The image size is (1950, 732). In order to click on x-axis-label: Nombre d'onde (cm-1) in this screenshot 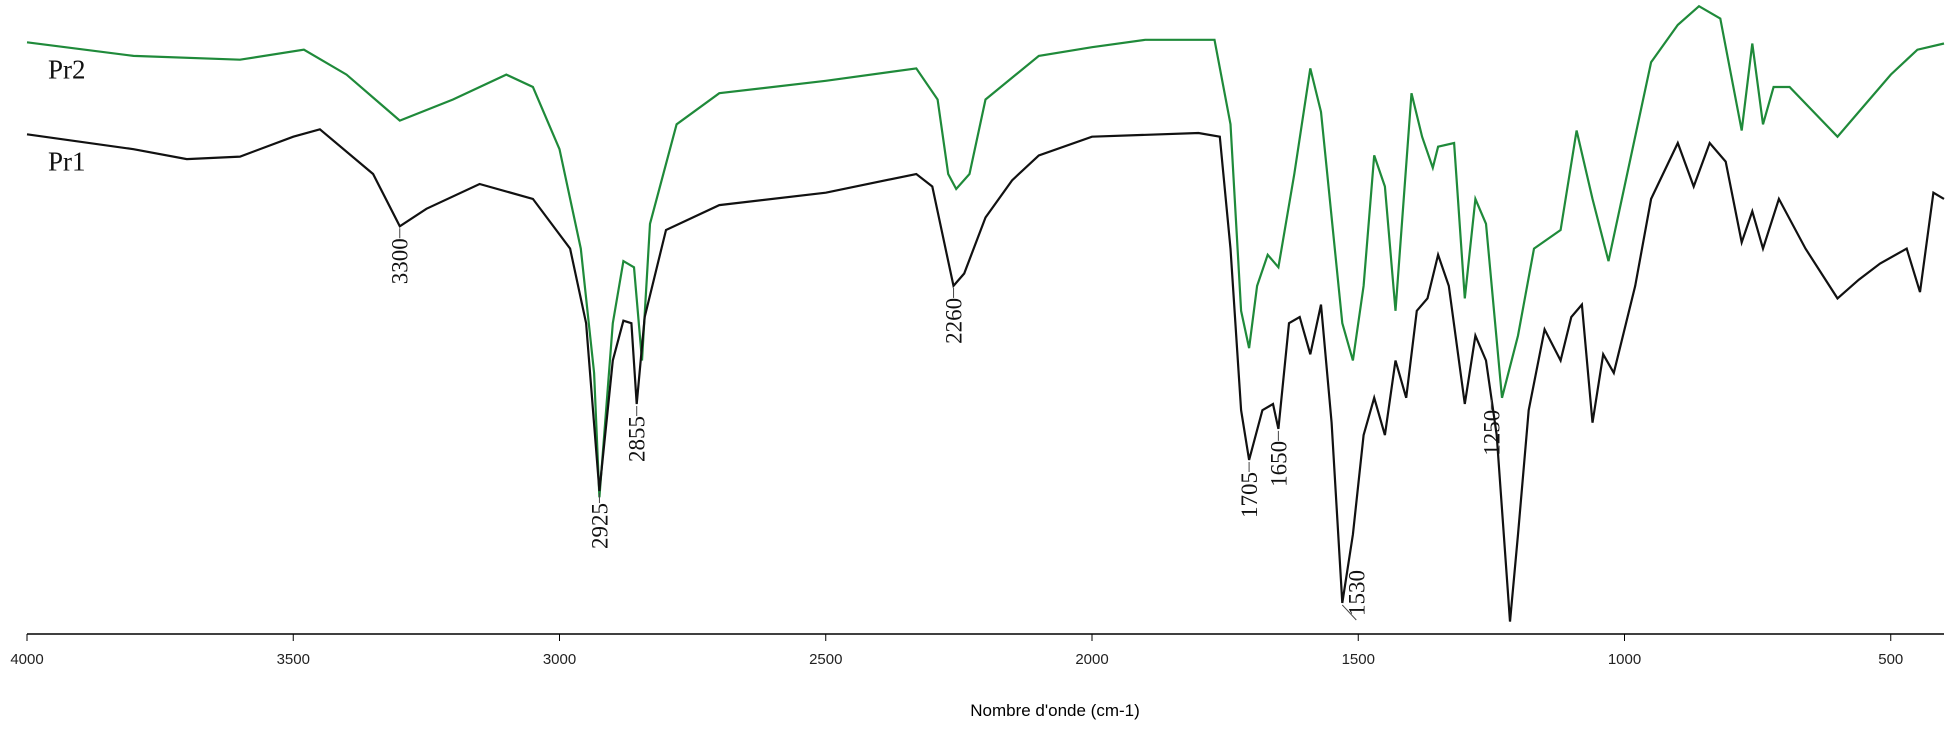, I will do `click(1055, 710)`.